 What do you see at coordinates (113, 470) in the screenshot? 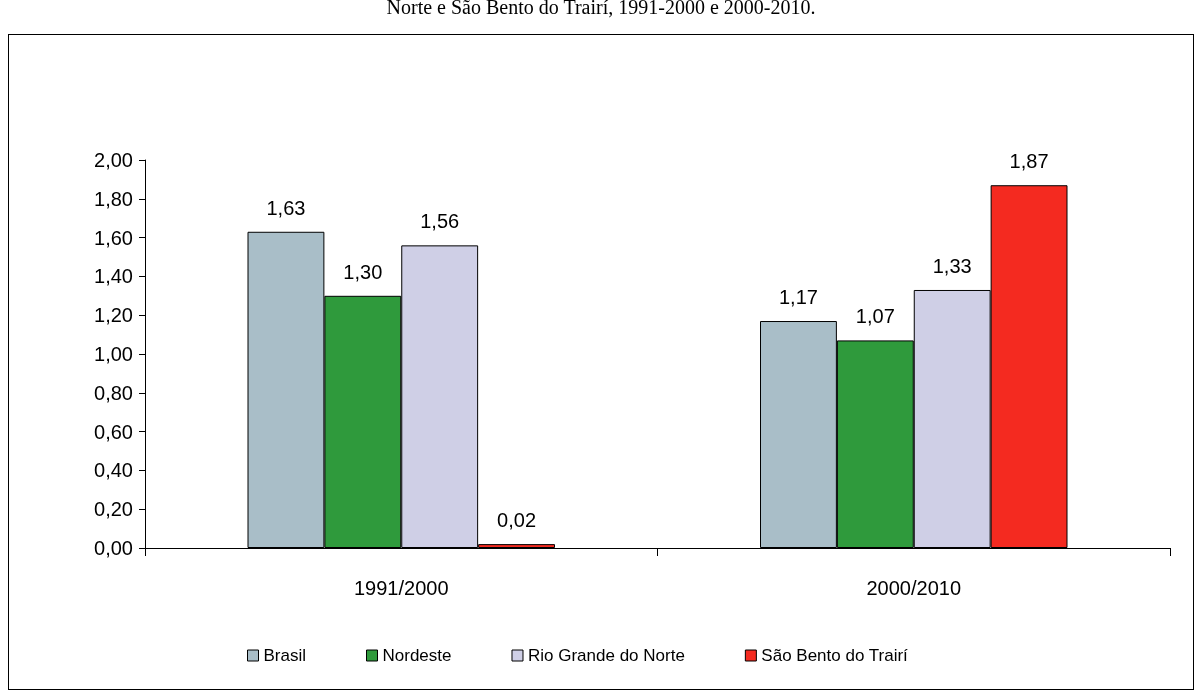
I see `y-tick-label: 0,40` at bounding box center [113, 470].